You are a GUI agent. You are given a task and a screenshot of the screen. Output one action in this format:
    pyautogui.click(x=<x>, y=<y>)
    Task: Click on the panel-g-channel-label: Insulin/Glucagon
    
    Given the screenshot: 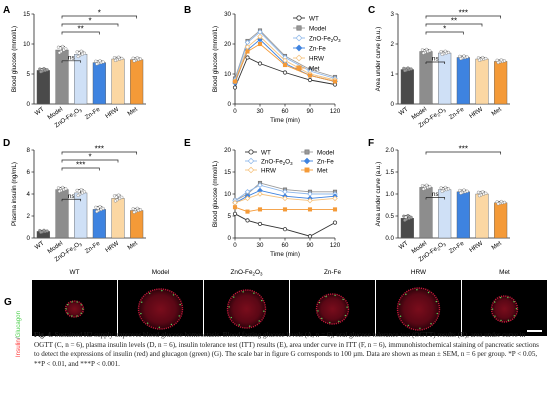 What is the action you would take?
    pyautogui.click(x=18, y=333)
    